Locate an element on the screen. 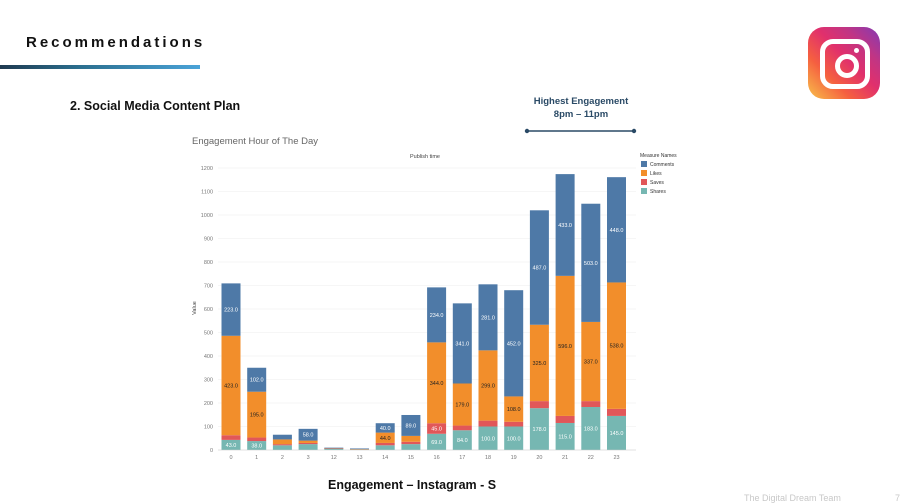 The width and height of the screenshot is (912, 503). y-tick-label: 200 is located at coordinates (208, 404).